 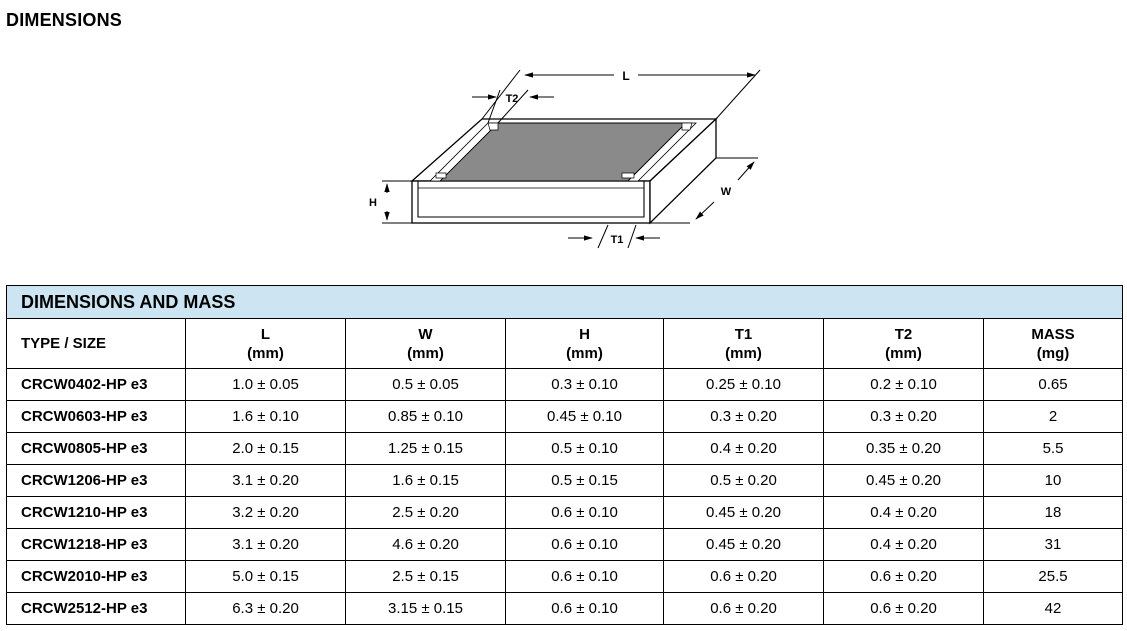 What do you see at coordinates (743, 480) in the screenshot?
I see `table-cell: 0.5 ± 0.20` at bounding box center [743, 480].